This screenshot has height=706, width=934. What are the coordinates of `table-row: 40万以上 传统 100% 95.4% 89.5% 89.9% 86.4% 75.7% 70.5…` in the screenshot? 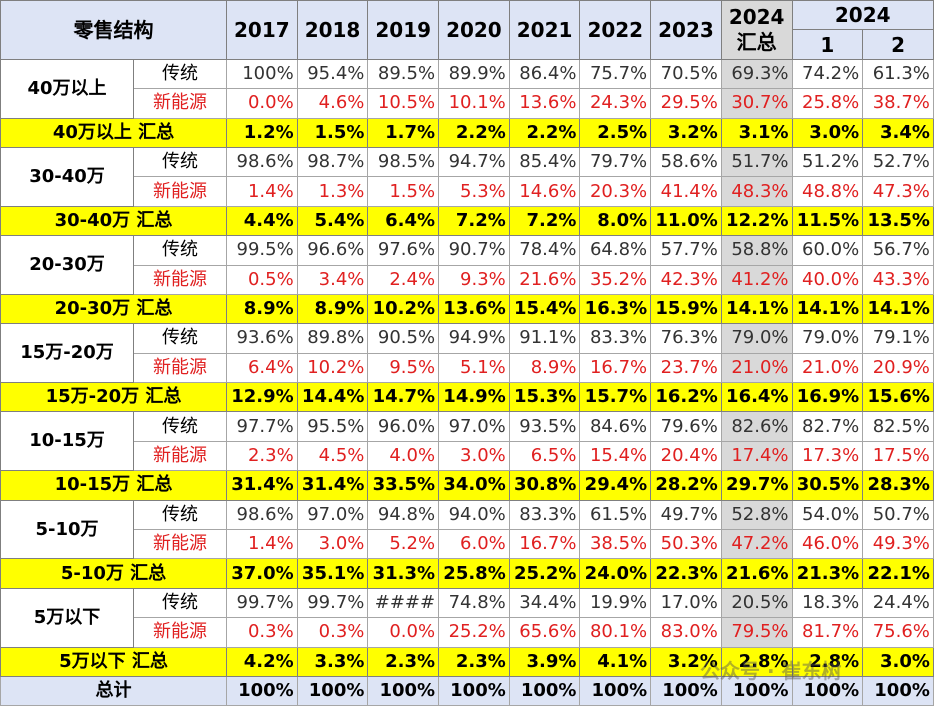 It's located at (467, 88).